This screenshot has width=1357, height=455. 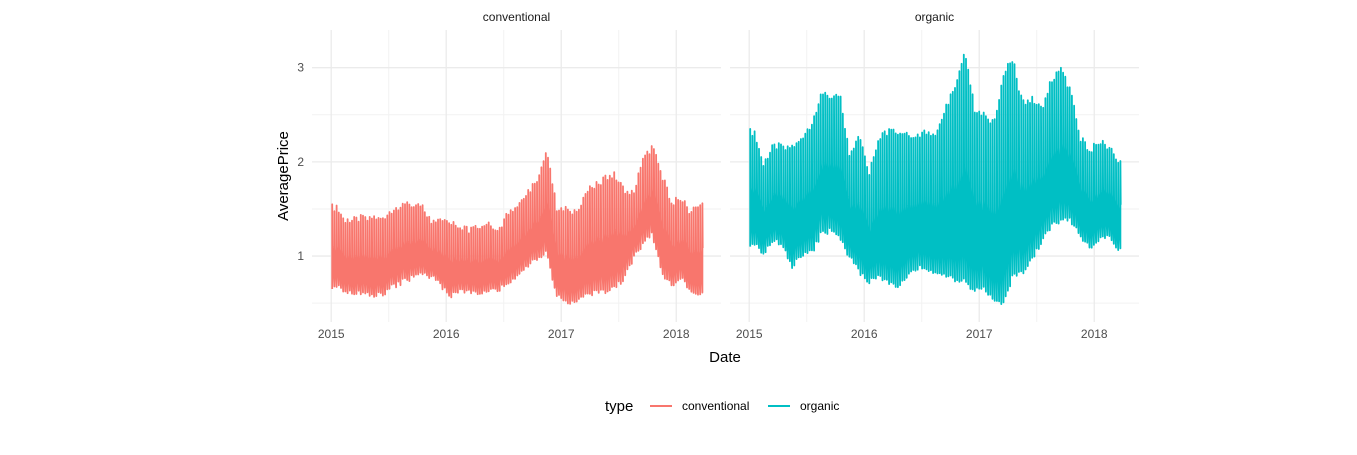 I want to click on x-axis-title: Date, so click(x=725, y=357).